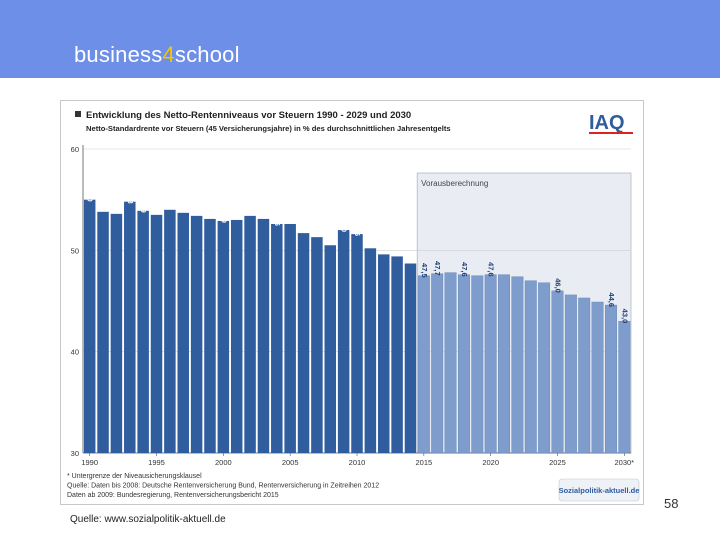 The width and height of the screenshot is (720, 540). What do you see at coordinates (544, 368) in the screenshot?
I see `bar-2024` at bounding box center [544, 368].